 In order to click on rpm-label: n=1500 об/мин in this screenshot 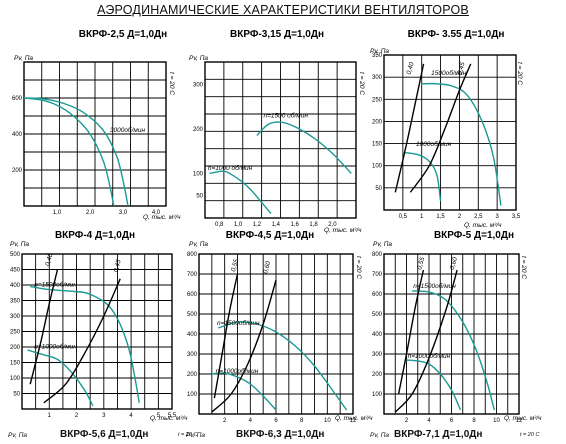, I will do `click(286, 116)`.